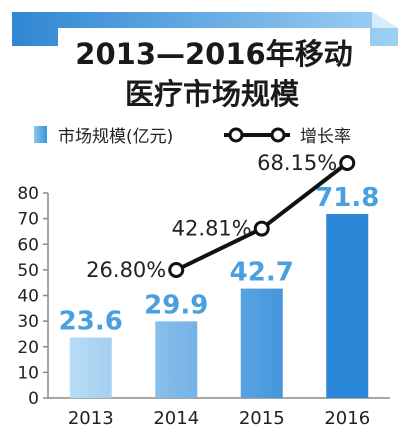  What do you see at coordinates (28, 297) in the screenshot?
I see `y-tick-label: 40` at bounding box center [28, 297].